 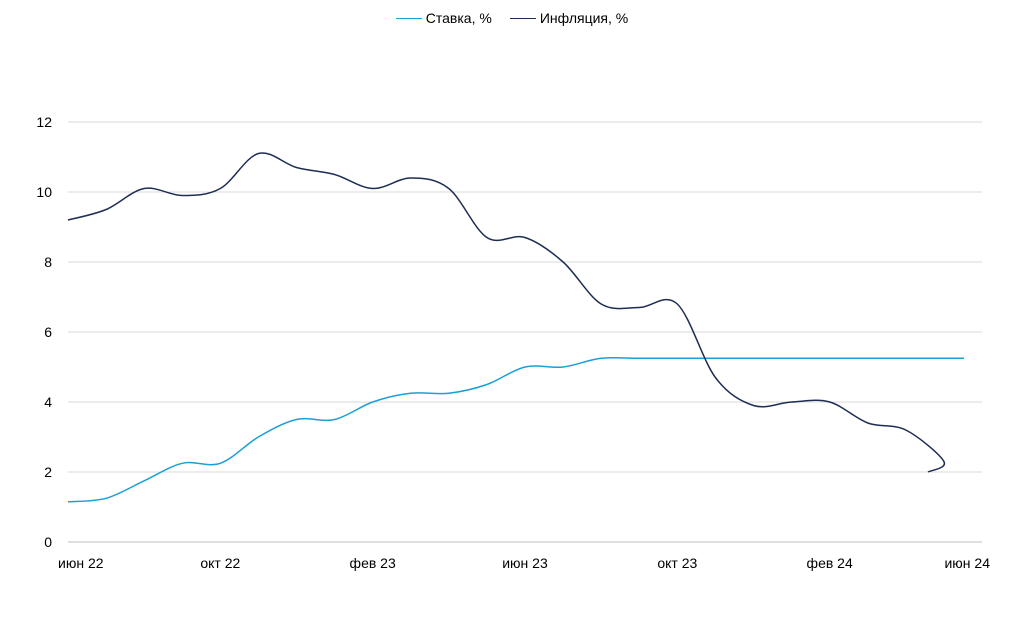 I want to click on y-tick-label: 12, so click(x=44, y=122).